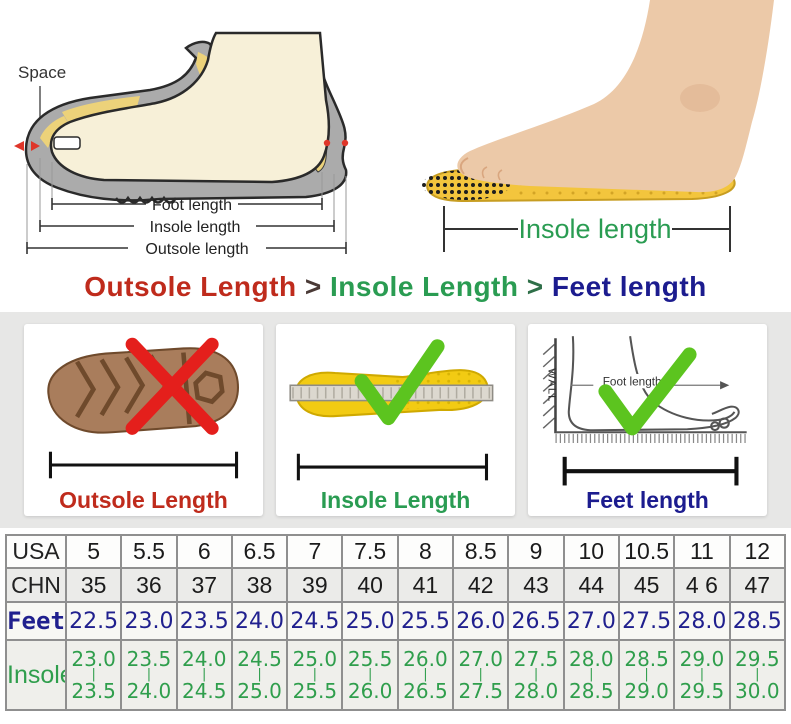 The image size is (791, 724). Describe the element at coordinates (192, 205) in the screenshot. I see `foot-length-label: Foot length` at that location.